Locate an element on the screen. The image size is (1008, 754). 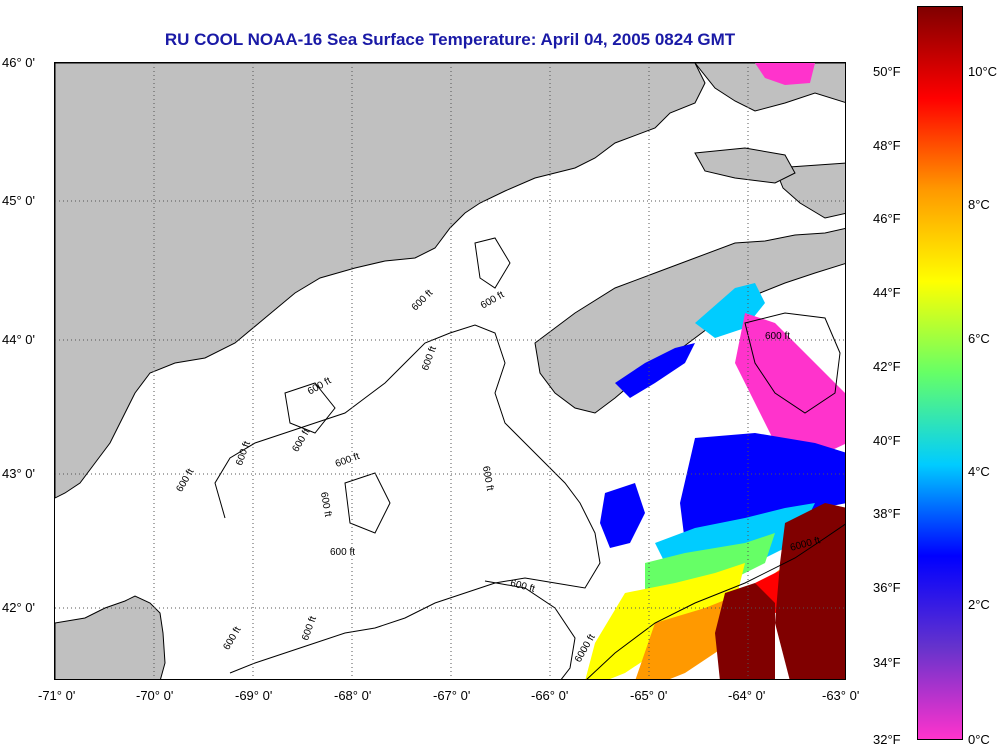
colorbar-c-label: 4°C is located at coordinates (979, 471).